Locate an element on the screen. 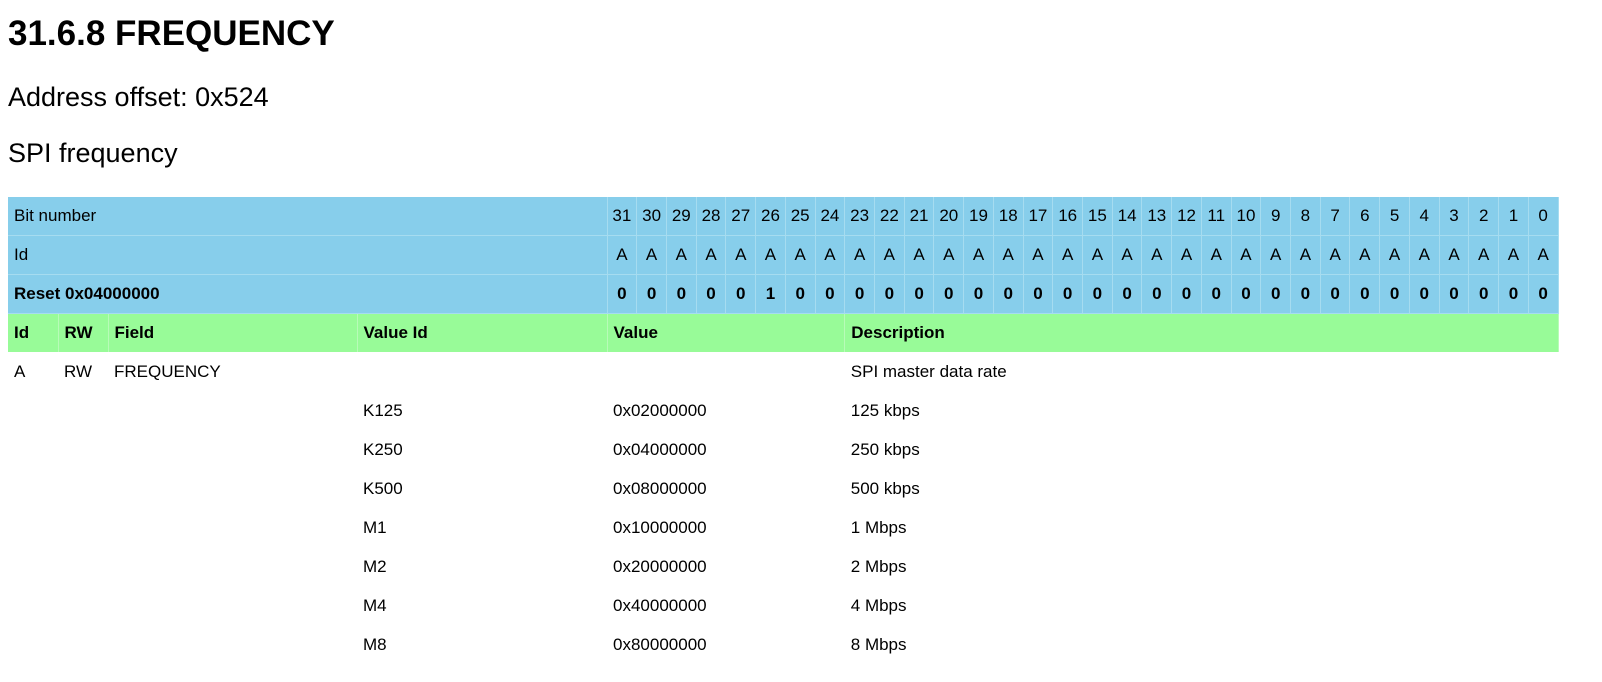 This screenshot has height=682, width=1602. header-field: Field is located at coordinates (233, 332).